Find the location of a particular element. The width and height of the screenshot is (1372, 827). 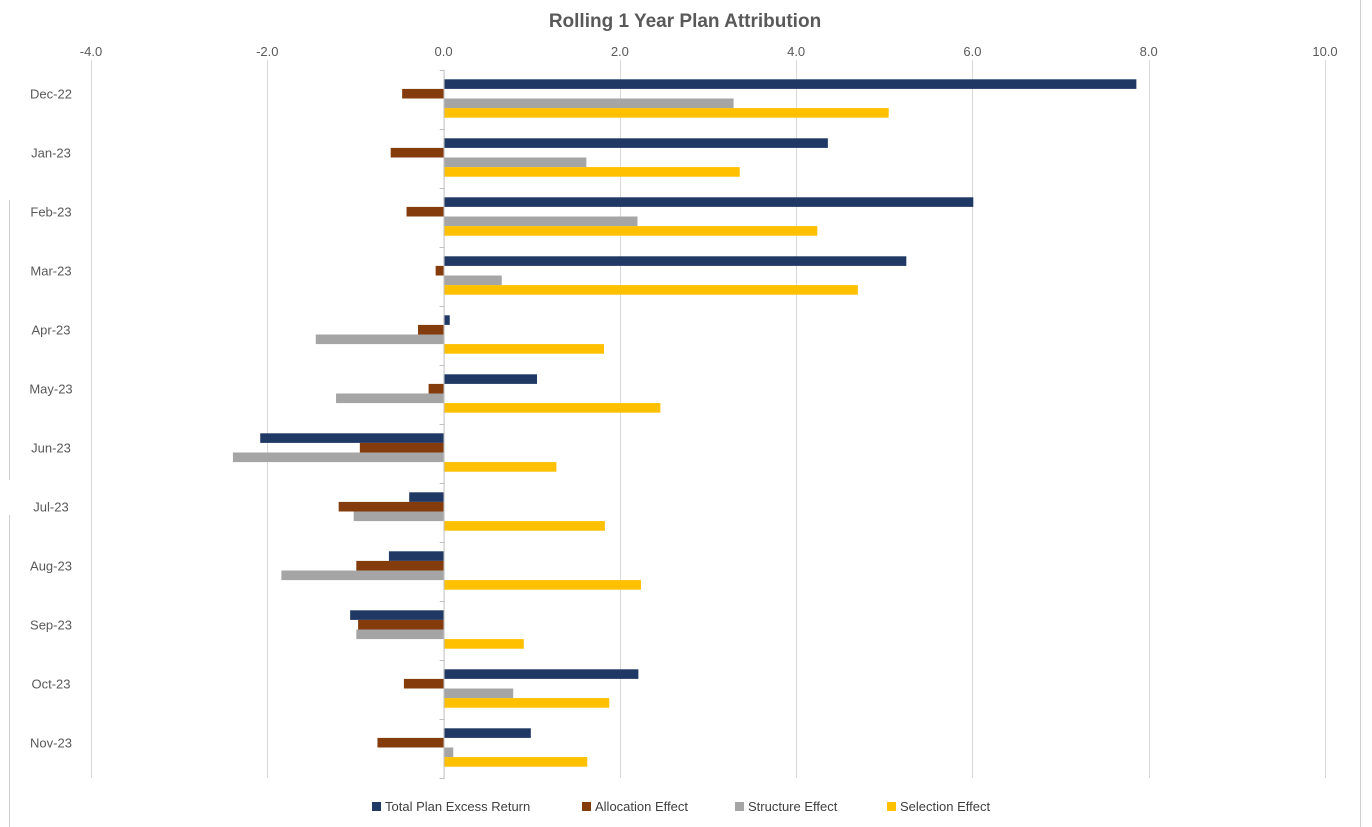

category-label: Sep-23 is located at coordinates (51, 625).